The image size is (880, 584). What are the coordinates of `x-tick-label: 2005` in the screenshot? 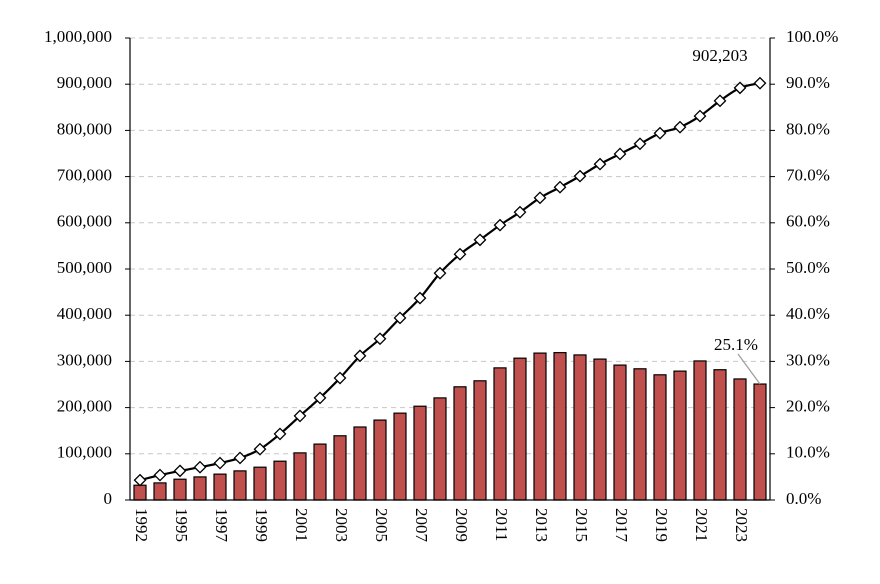 It's located at (381, 525).